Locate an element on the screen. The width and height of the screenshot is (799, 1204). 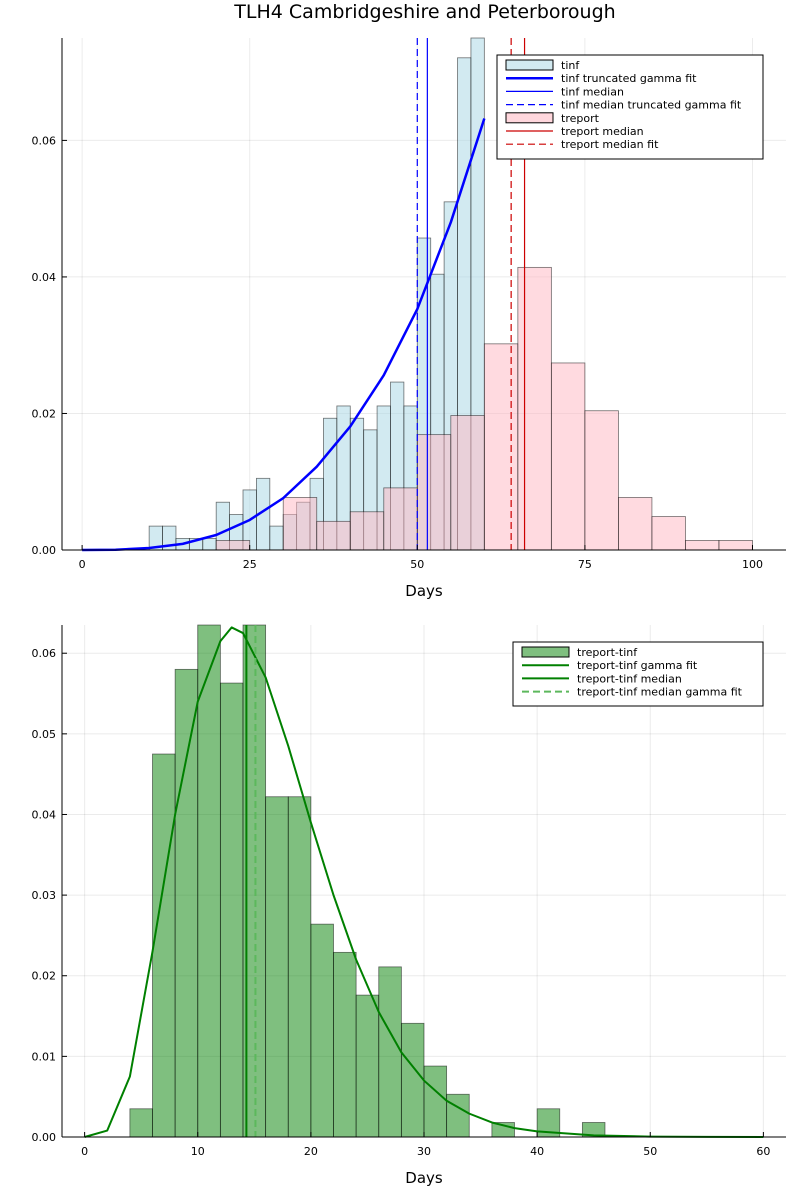
bottom-chart-xtick-label-3: 30 is located at coordinates (424, 1151).